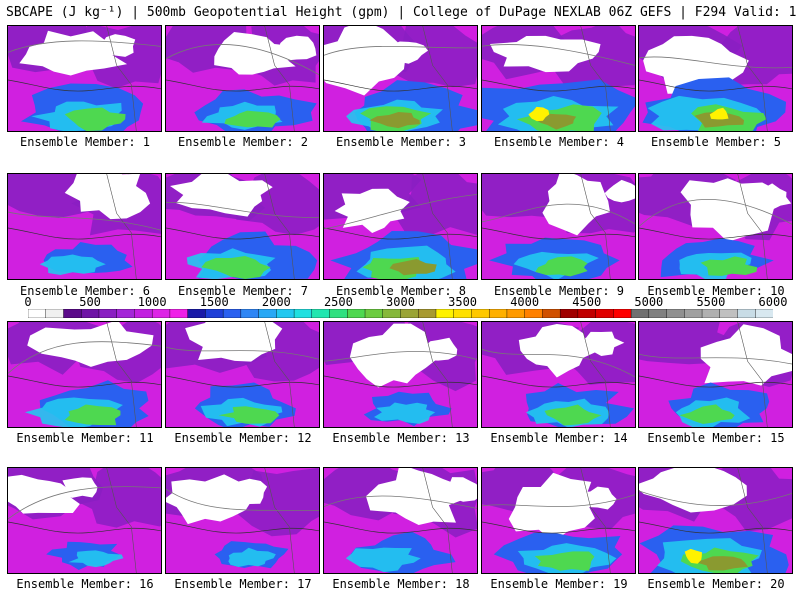  I want to click on colorbar-tick-label: 2000, so click(276, 302).